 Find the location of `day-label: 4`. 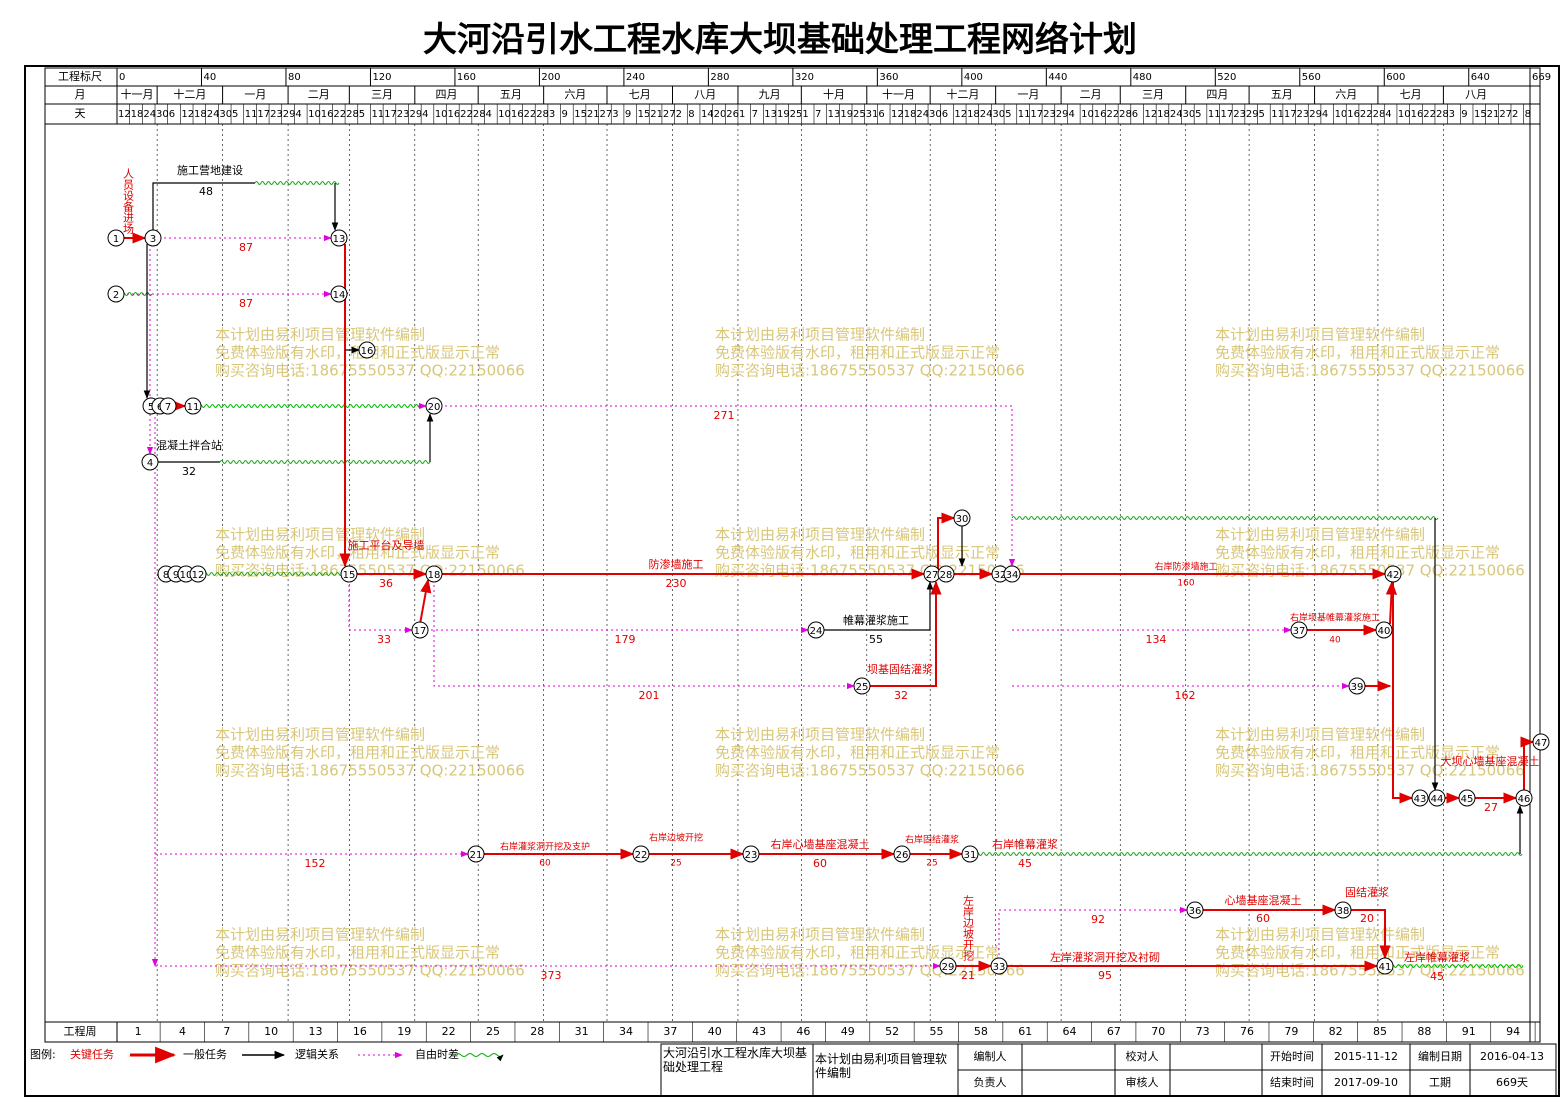

day-label: 4 is located at coordinates (1071, 114).